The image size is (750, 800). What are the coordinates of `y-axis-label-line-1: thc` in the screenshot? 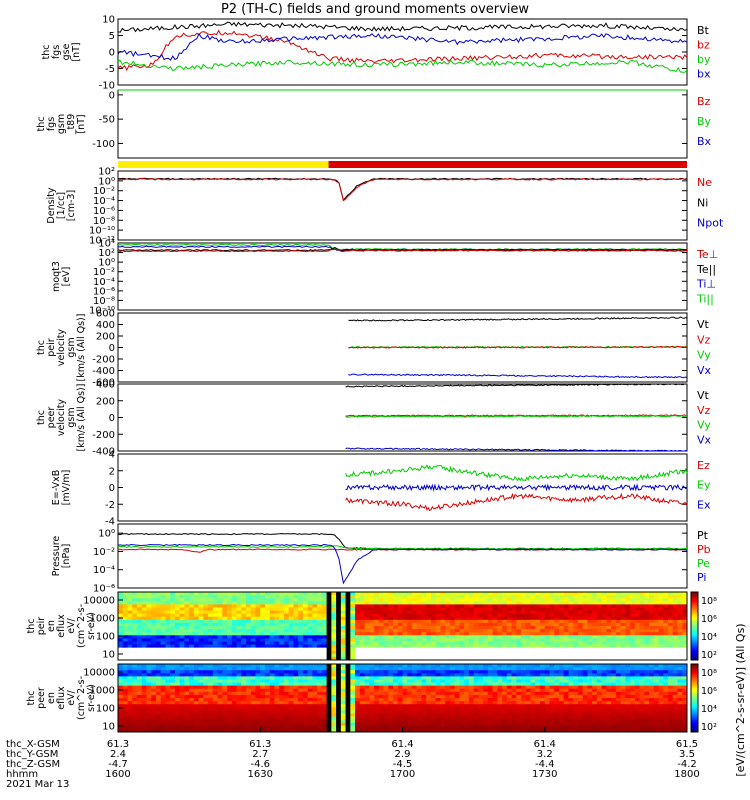 It's located at (41, 124).